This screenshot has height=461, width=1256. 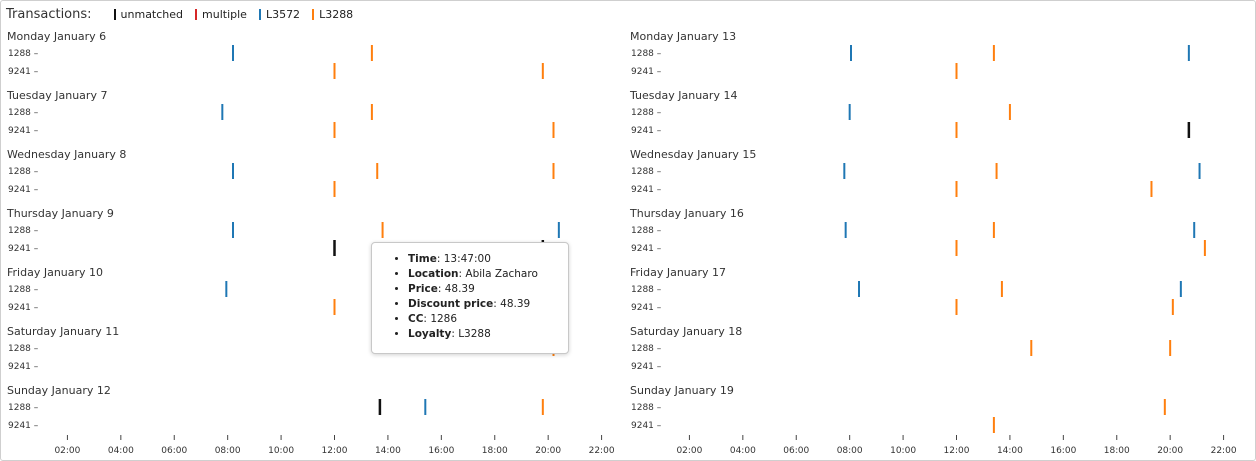 I want to click on day-label: Saturday January 11, so click(x=63, y=331).